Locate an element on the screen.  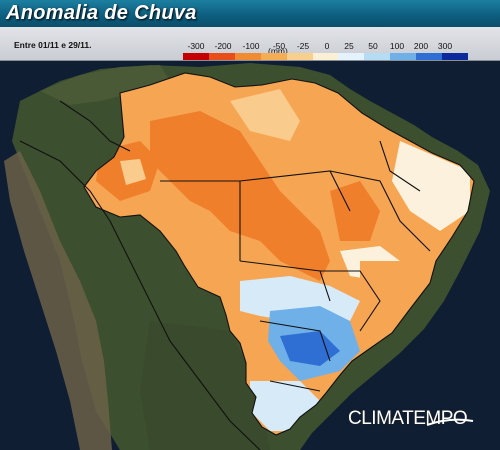
legend-tick: 100 is located at coordinates (397, 46).